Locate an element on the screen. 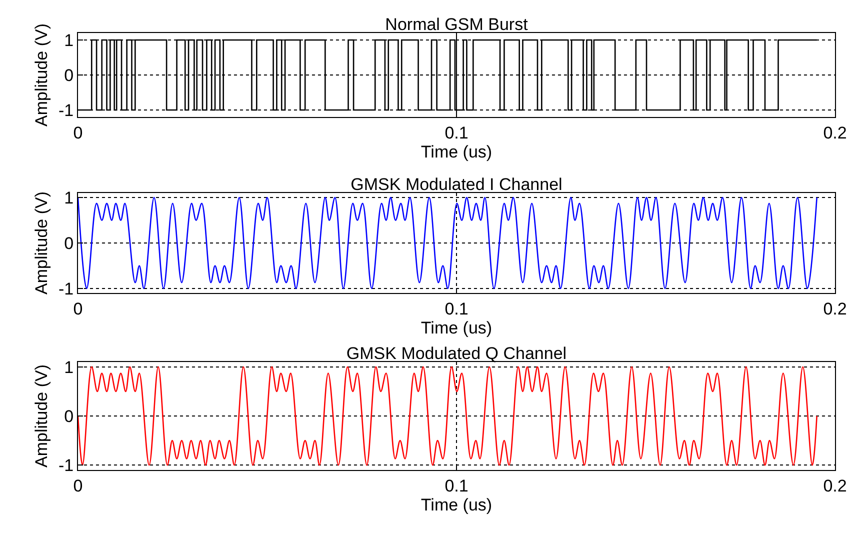 The height and width of the screenshot is (533, 854). chart-title: GMSK Modulated I Channel is located at coordinates (456, 184).